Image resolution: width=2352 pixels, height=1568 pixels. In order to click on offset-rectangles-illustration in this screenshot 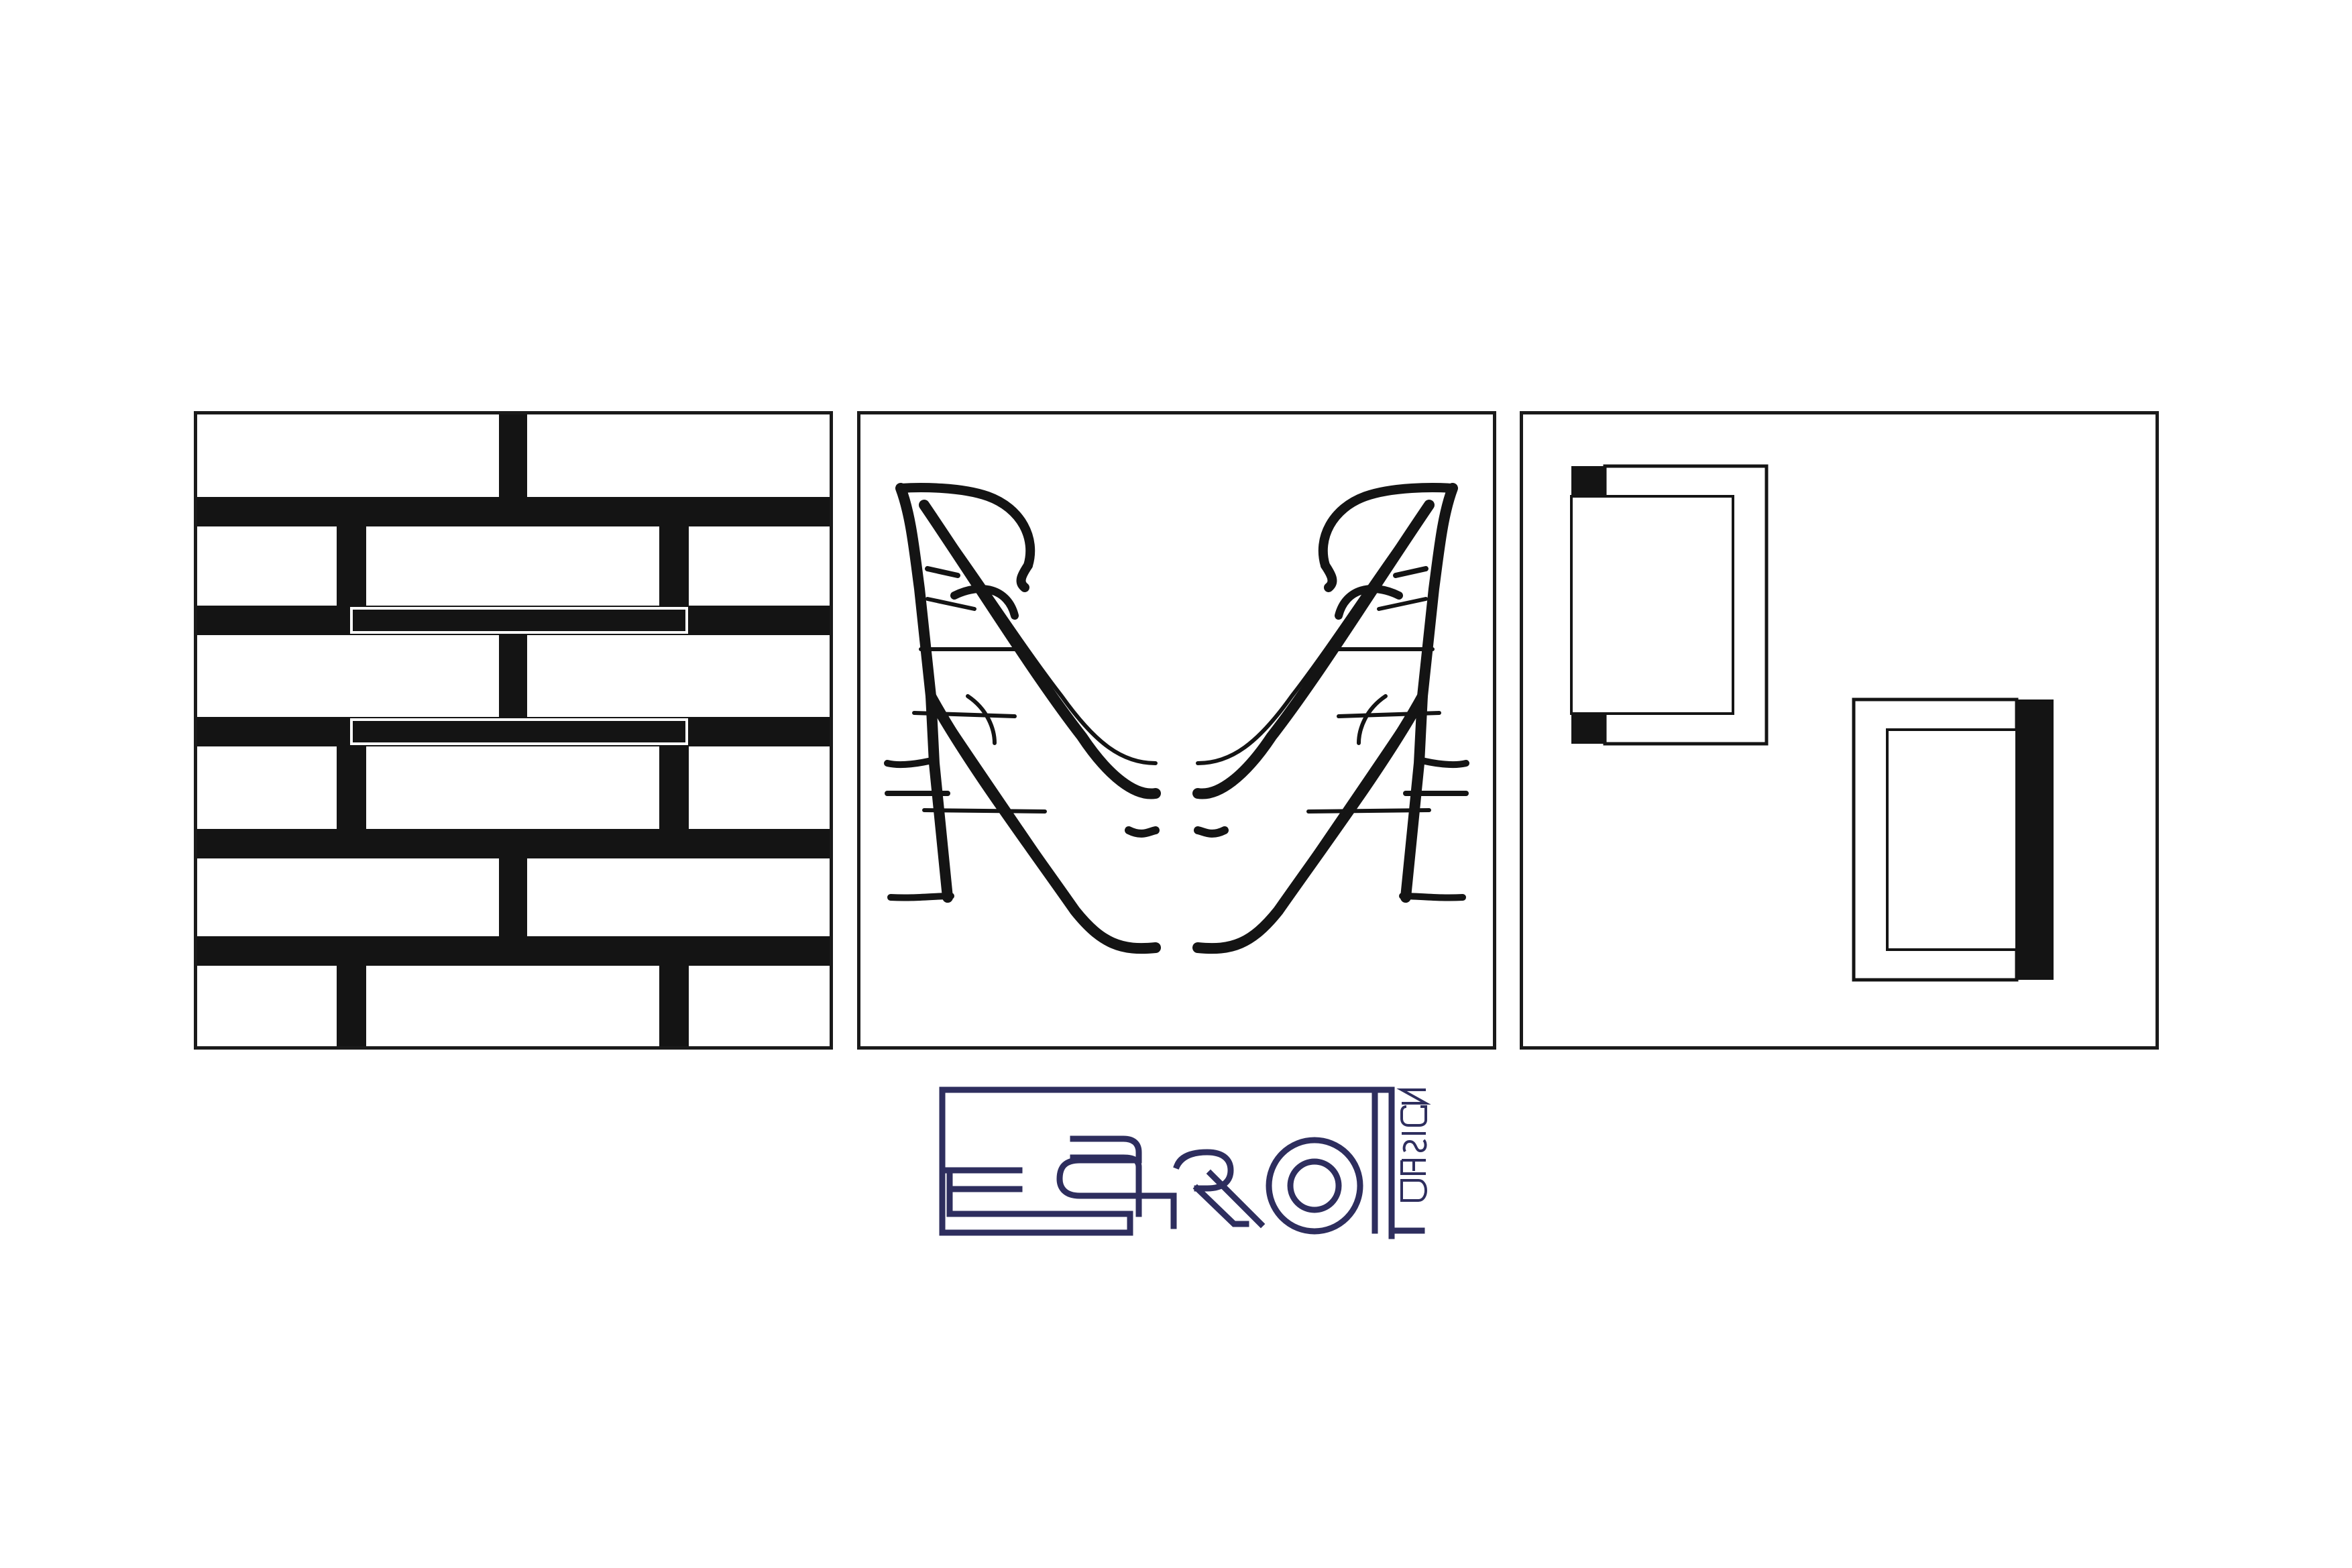, I will do `click(1839, 730)`.